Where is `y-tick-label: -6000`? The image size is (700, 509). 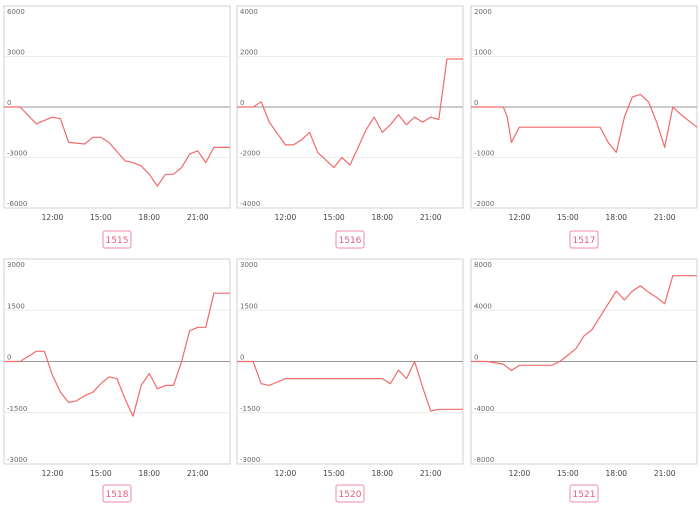 y-tick-label: -6000 is located at coordinates (17, 204).